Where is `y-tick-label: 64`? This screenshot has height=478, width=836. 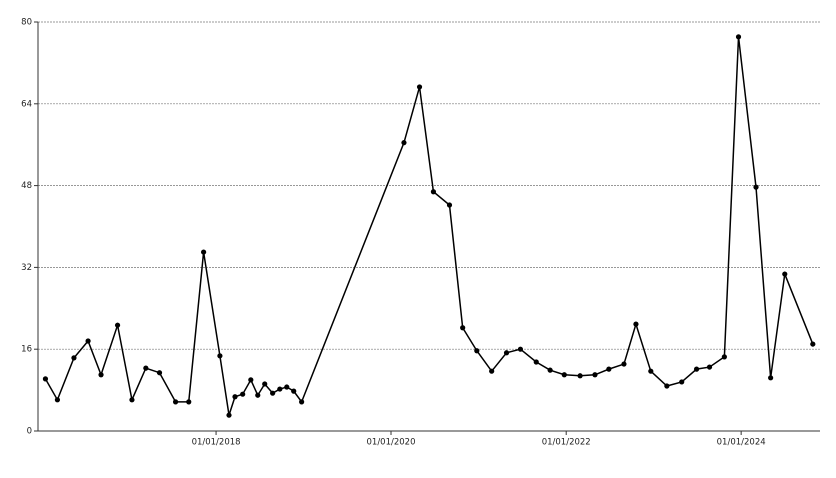 y-tick-label: 64 is located at coordinates (26, 104).